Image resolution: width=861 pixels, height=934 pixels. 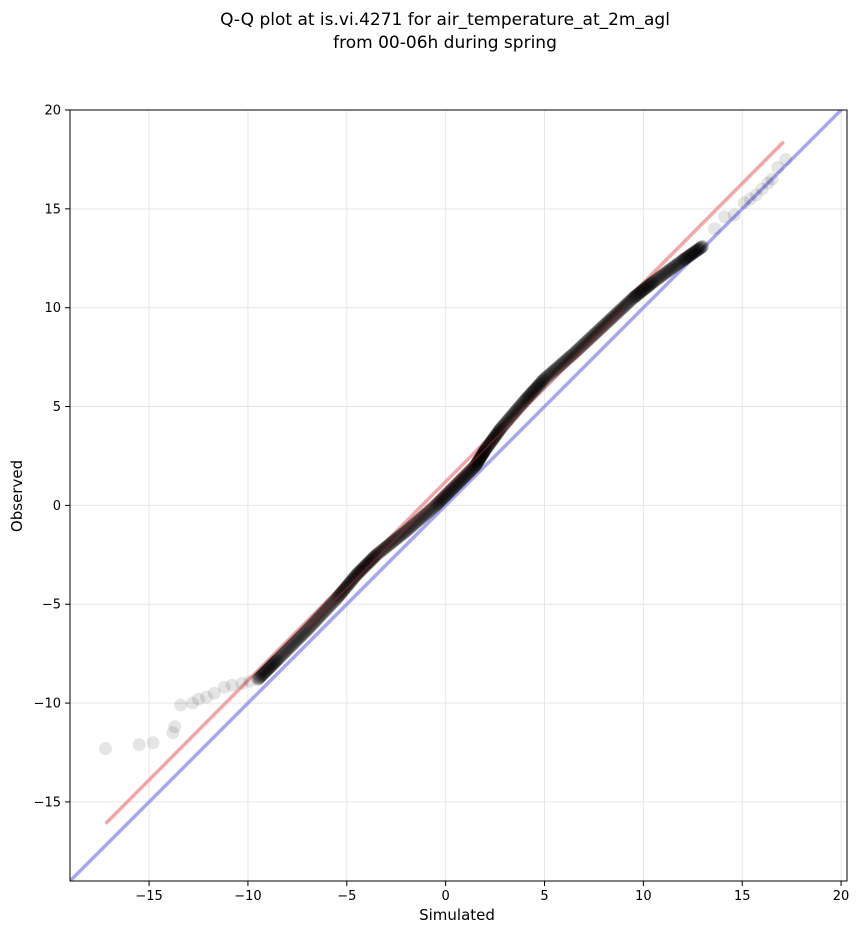 What do you see at coordinates (17, 496) in the screenshot?
I see `y-axis-label: Observed` at bounding box center [17, 496].